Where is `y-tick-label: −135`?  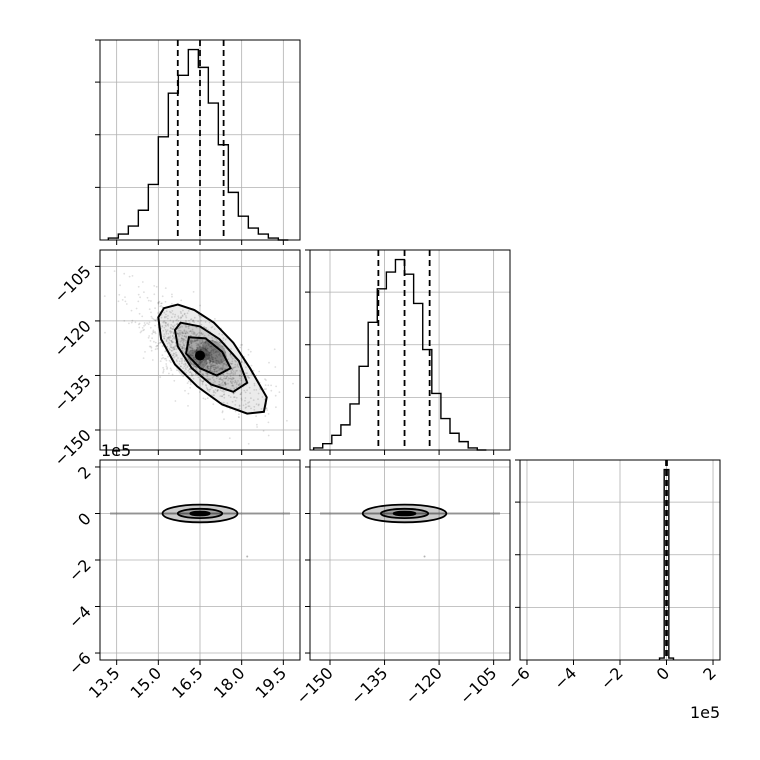 y-tick-label: −135 is located at coordinates (72, 393).